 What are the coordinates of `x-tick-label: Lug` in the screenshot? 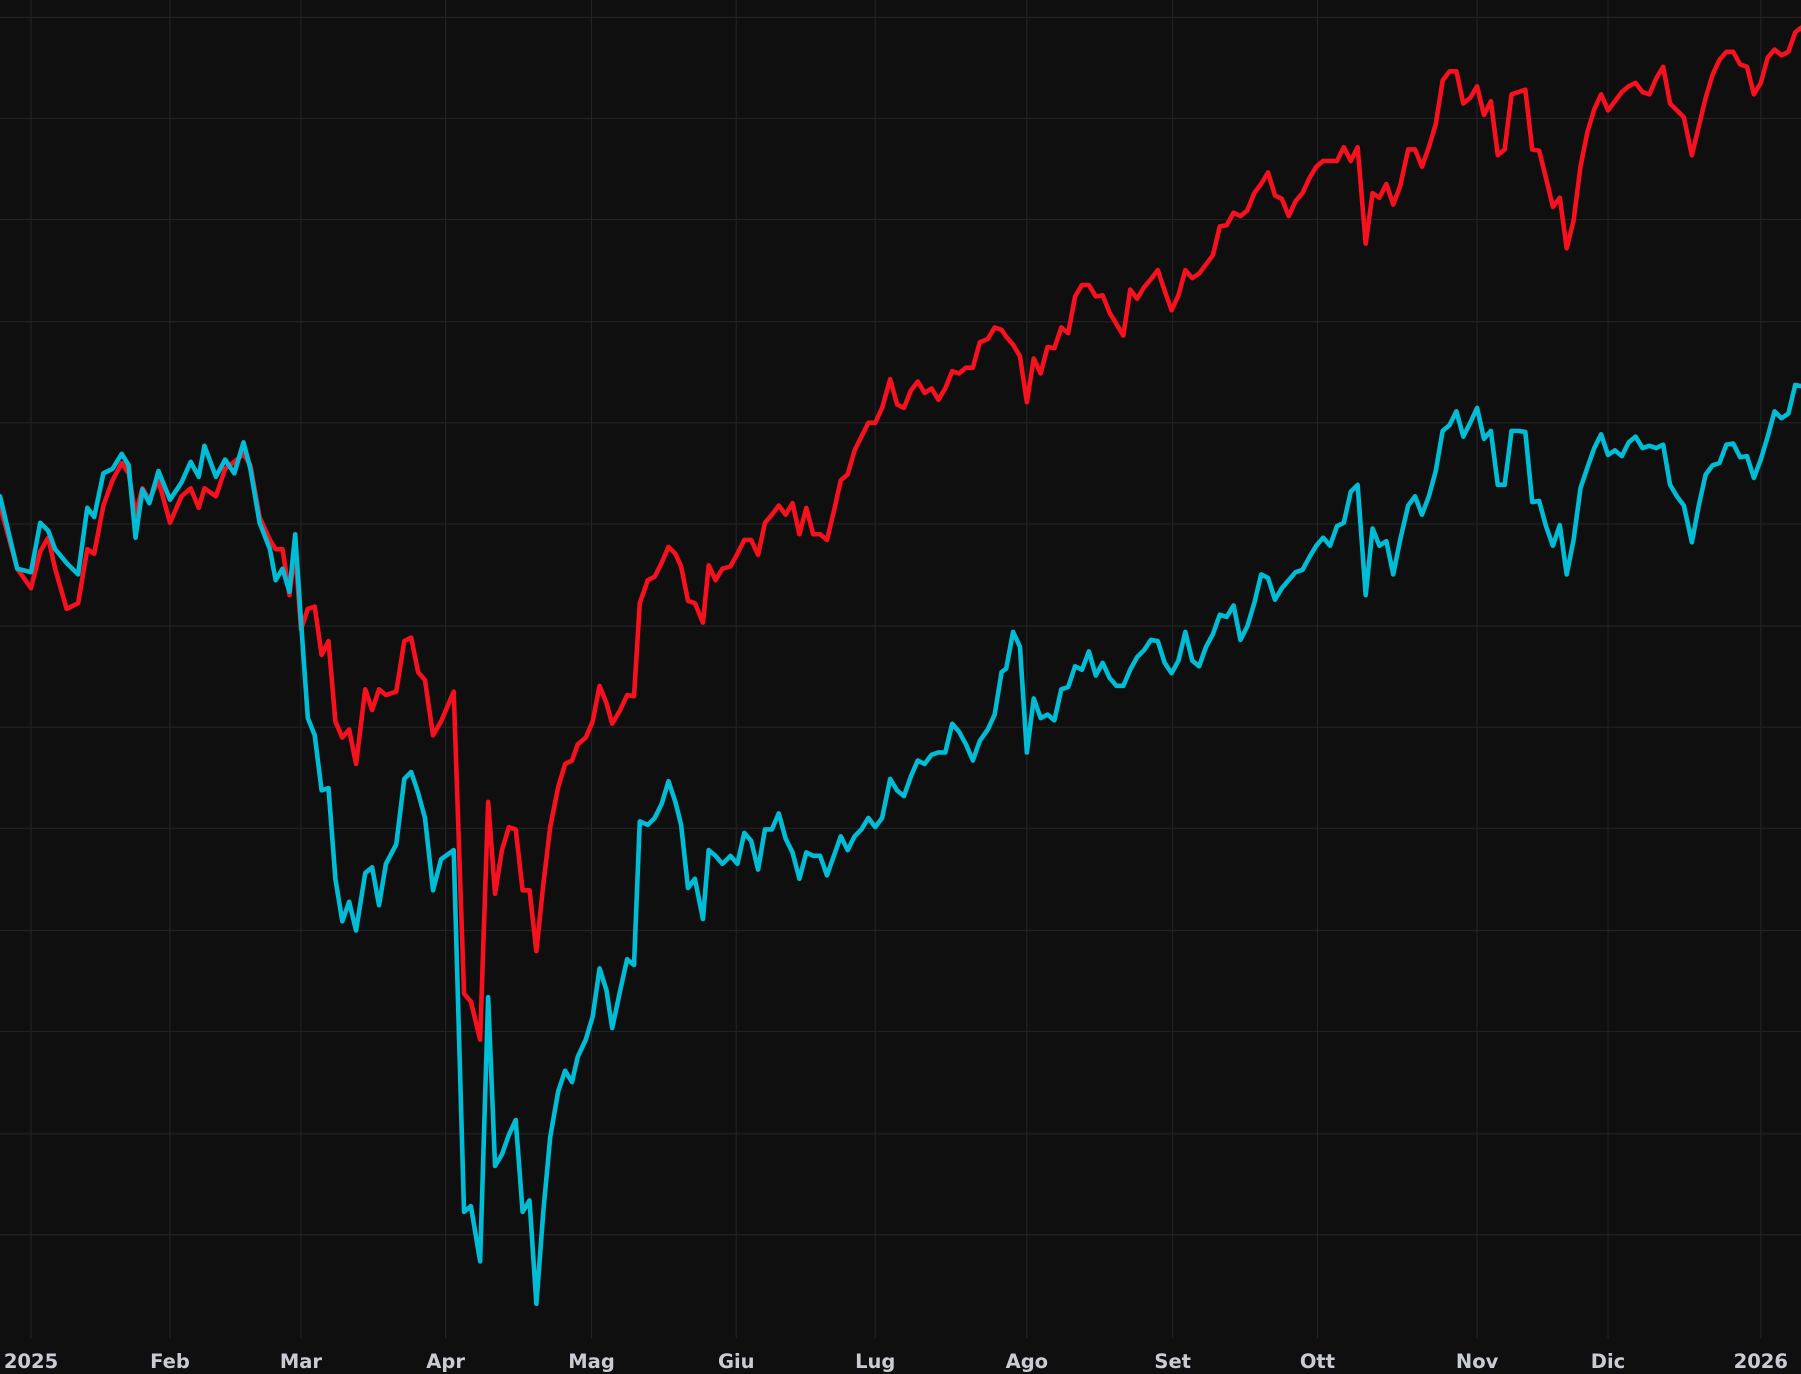 It's located at (875, 1361).